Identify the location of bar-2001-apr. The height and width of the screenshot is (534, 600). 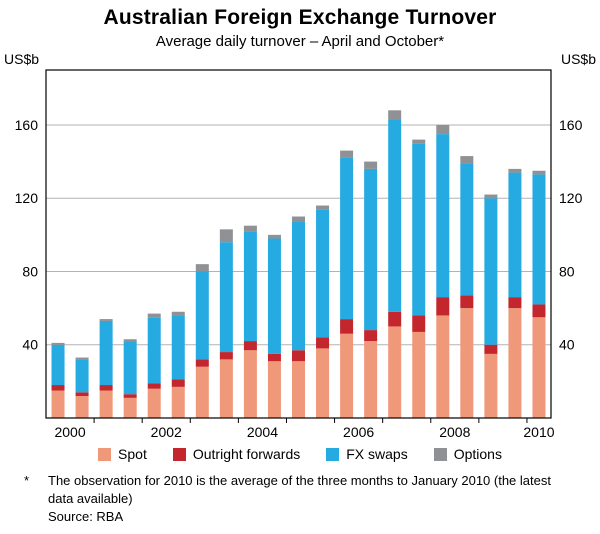
(106, 368).